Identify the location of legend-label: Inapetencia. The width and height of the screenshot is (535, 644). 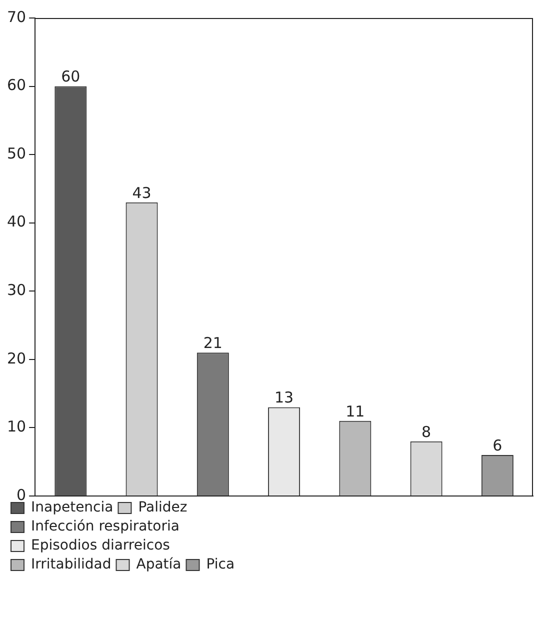
(72, 508).